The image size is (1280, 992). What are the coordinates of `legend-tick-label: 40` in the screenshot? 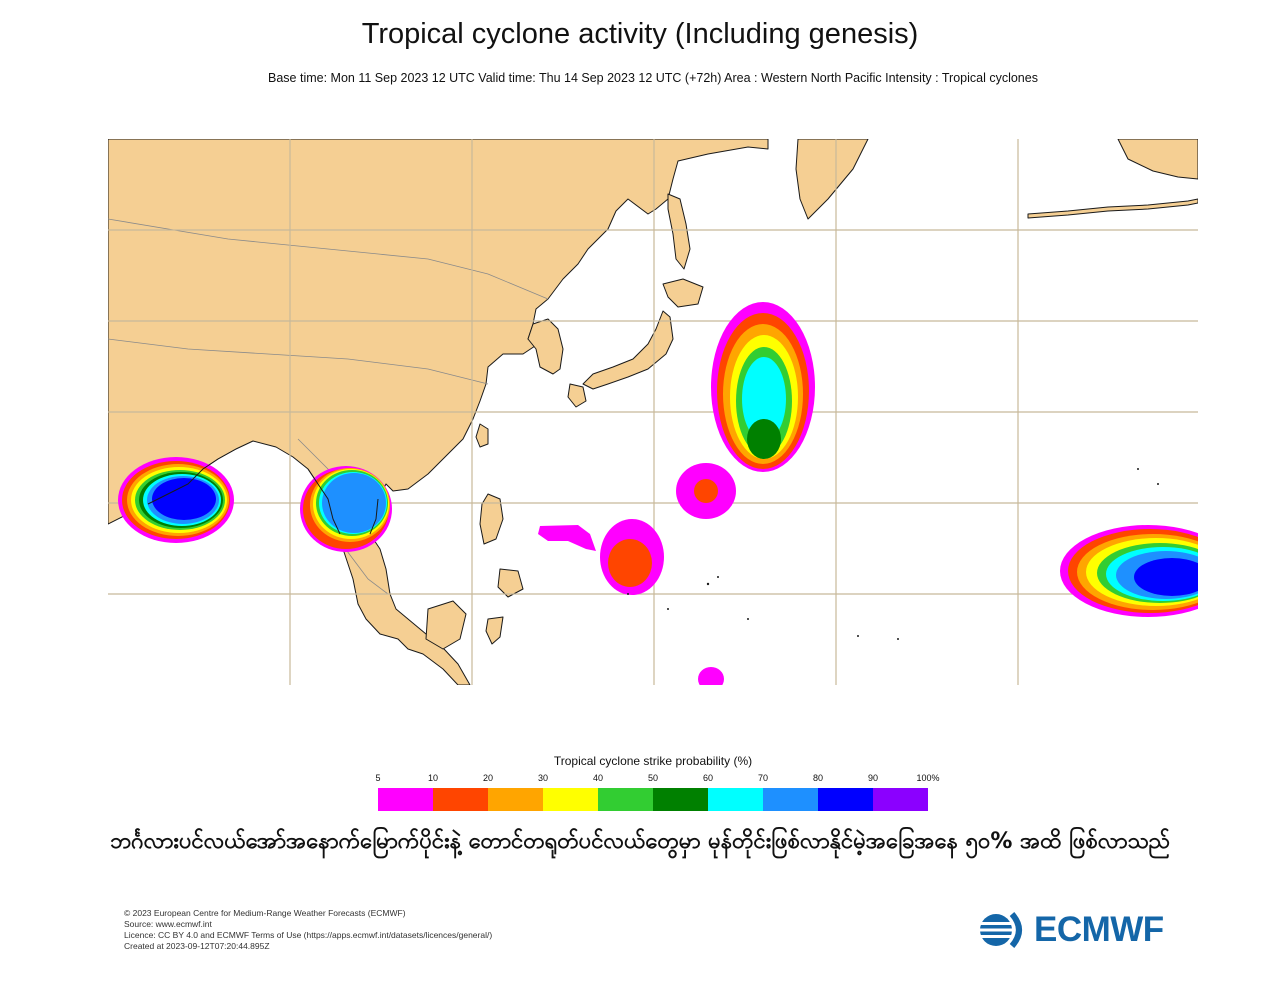 It's located at (598, 778).